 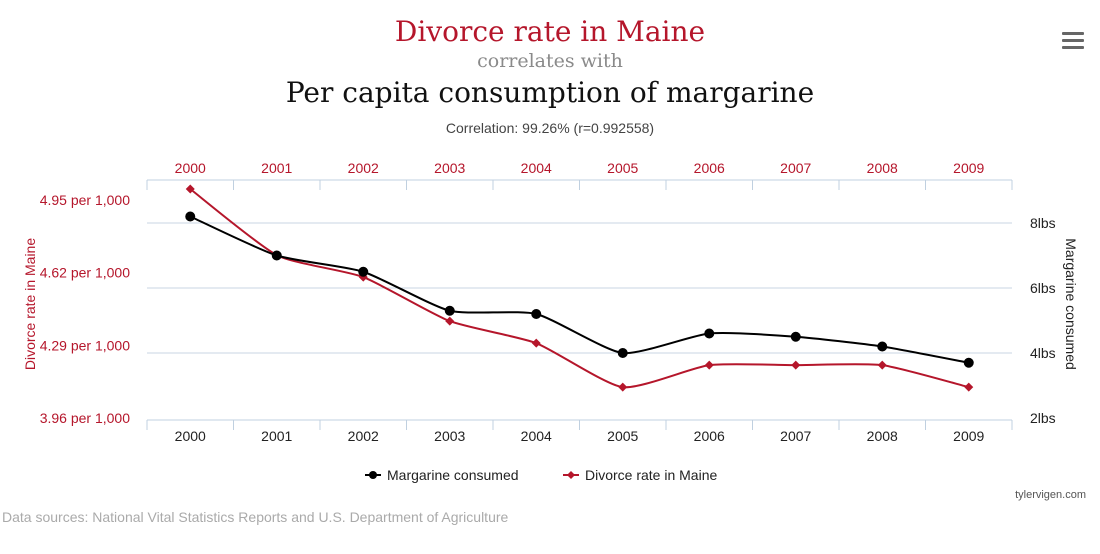 I want to click on right-axis-tick-label: 2lbs, so click(x=1043, y=418).